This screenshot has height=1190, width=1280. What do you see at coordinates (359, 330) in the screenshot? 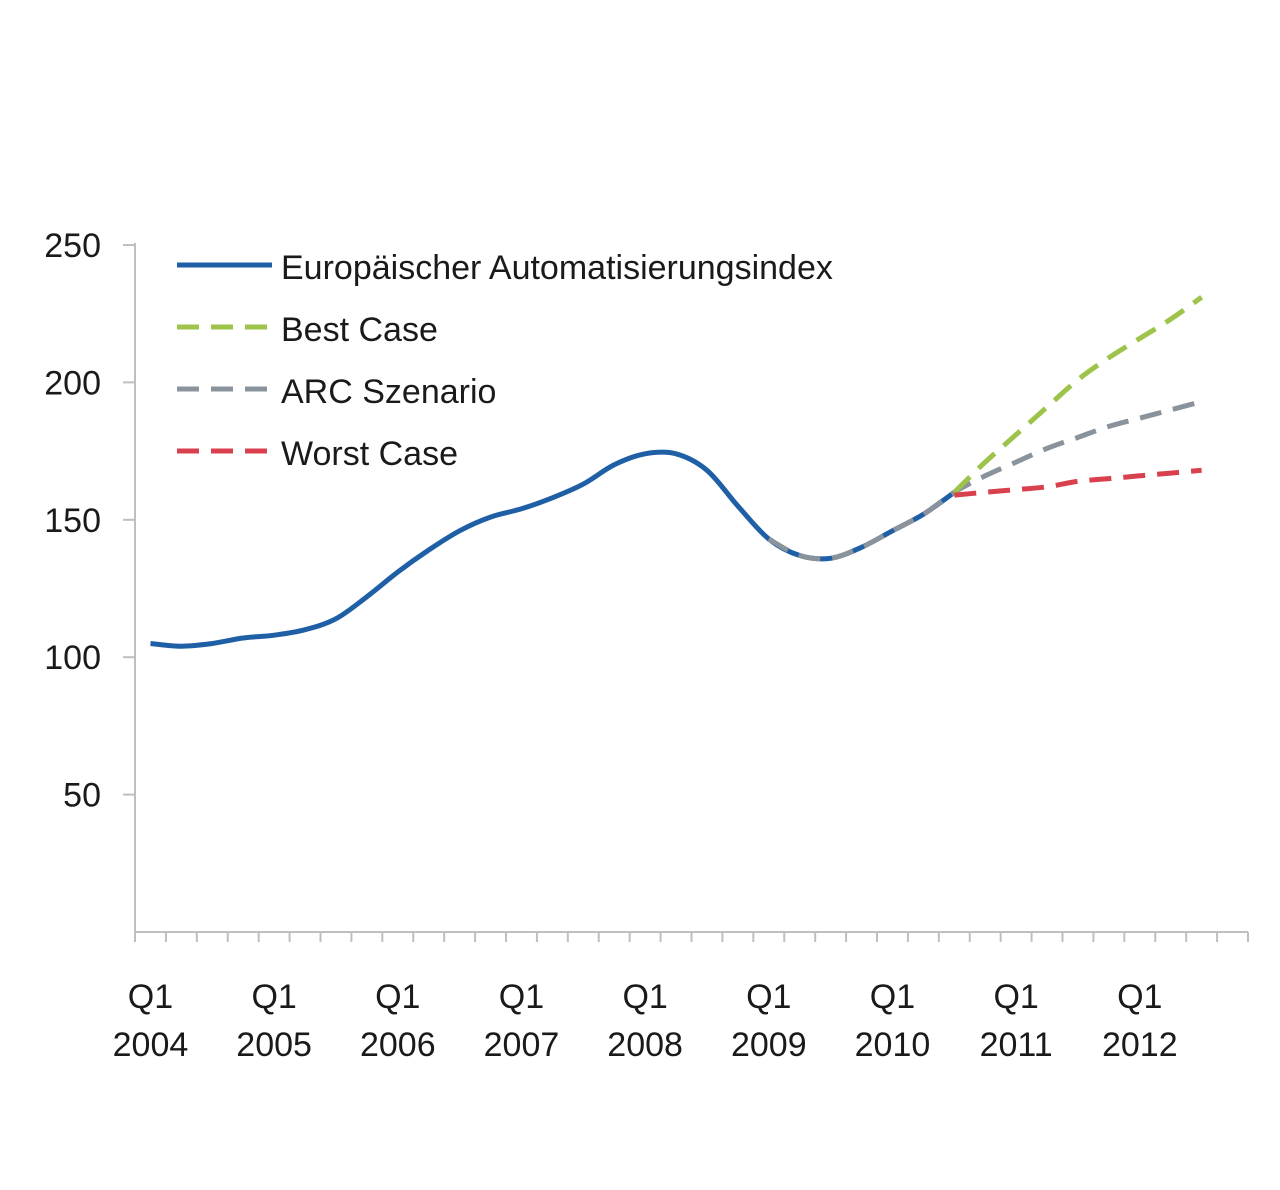
I see `legend-label-best-case: Best Case` at bounding box center [359, 330].